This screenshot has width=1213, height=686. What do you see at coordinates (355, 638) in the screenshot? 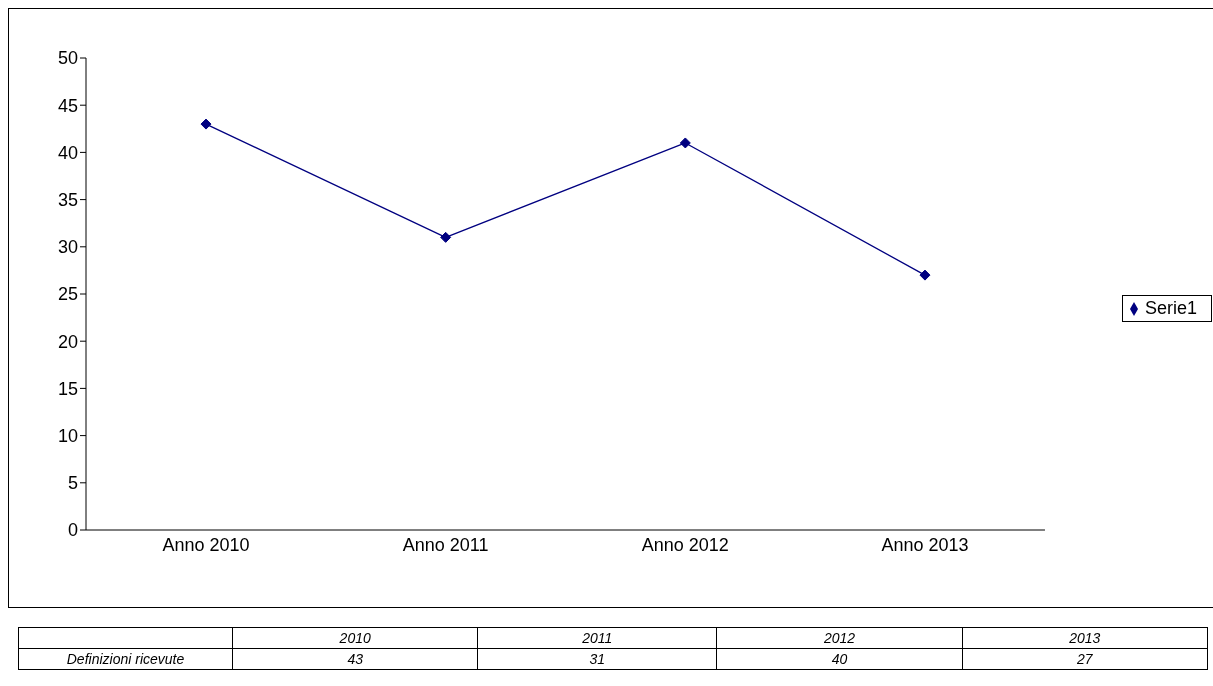
I see `text: 2010` at bounding box center [355, 638].